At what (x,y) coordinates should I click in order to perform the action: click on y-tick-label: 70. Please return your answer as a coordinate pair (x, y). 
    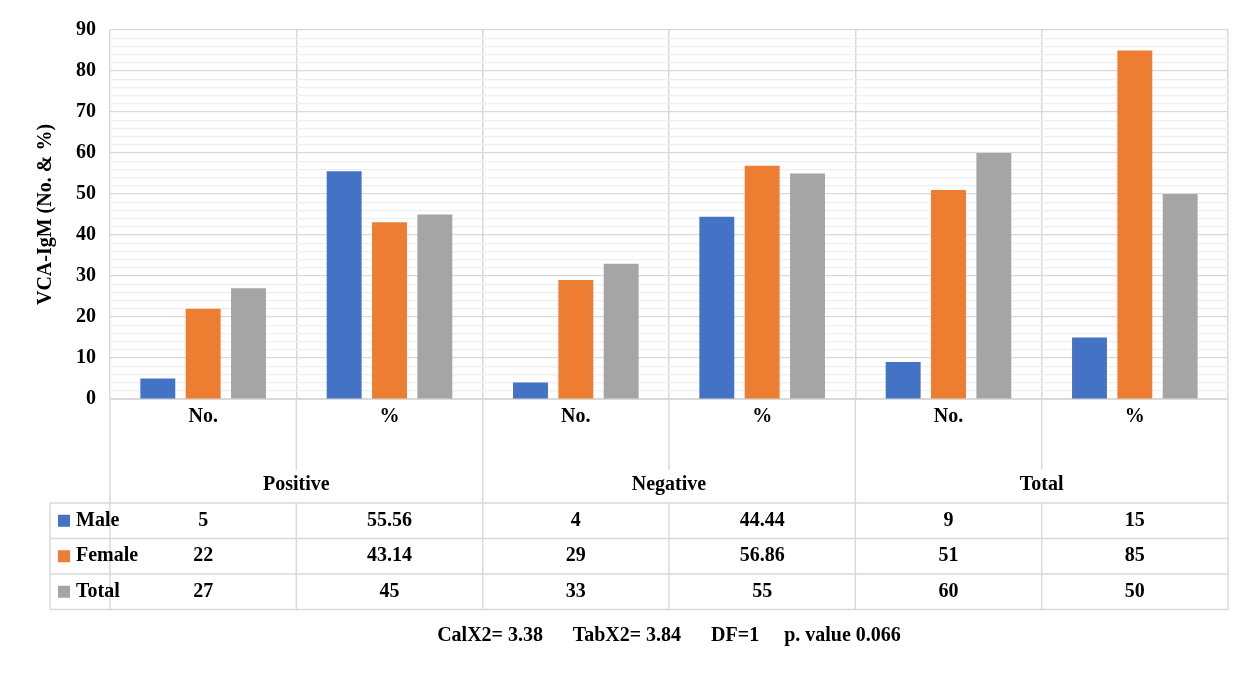
    Looking at the image, I should click on (86, 110).